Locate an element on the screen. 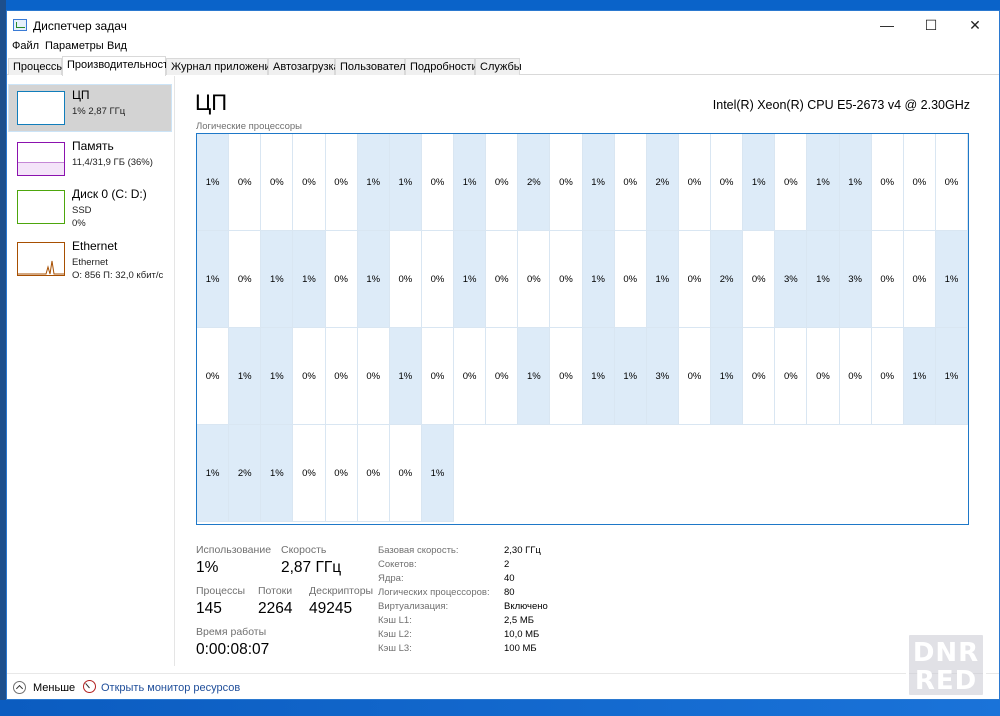  menu-options: Параметры is located at coordinates (74, 46).